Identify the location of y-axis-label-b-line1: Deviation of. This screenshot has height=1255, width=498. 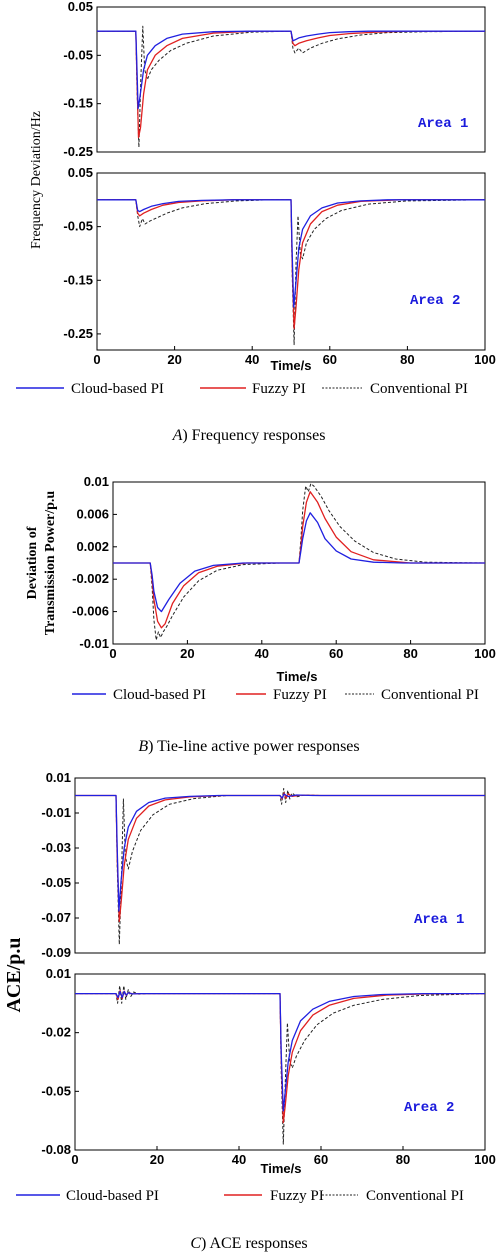
(32, 562).